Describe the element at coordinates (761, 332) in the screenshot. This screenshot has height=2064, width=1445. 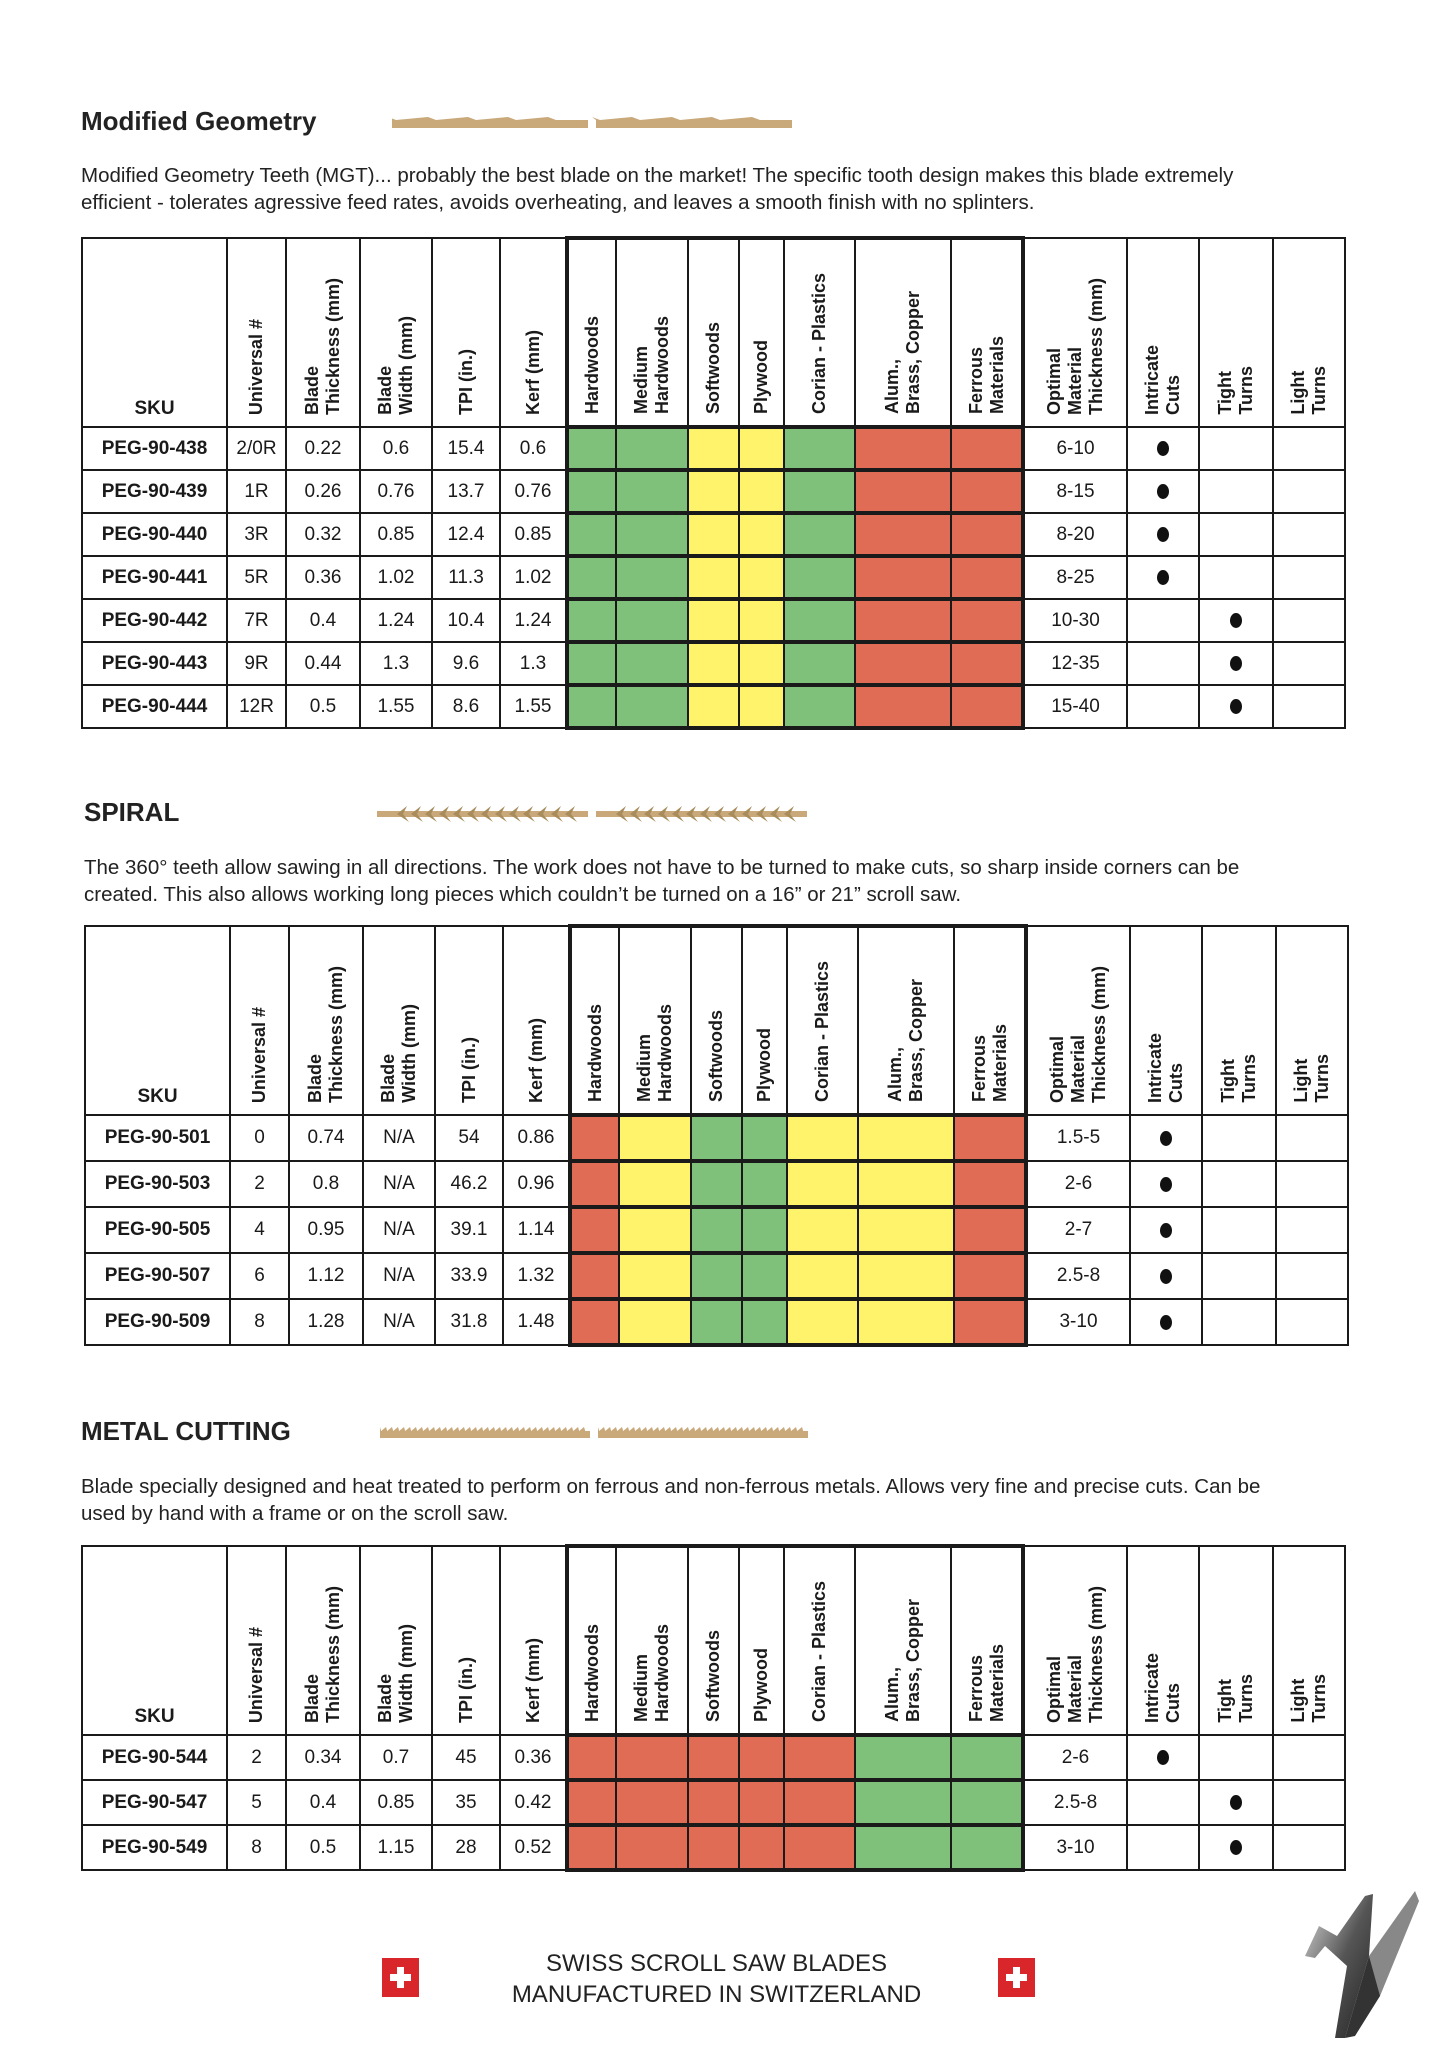
I see `column-header: Plywood` at that location.